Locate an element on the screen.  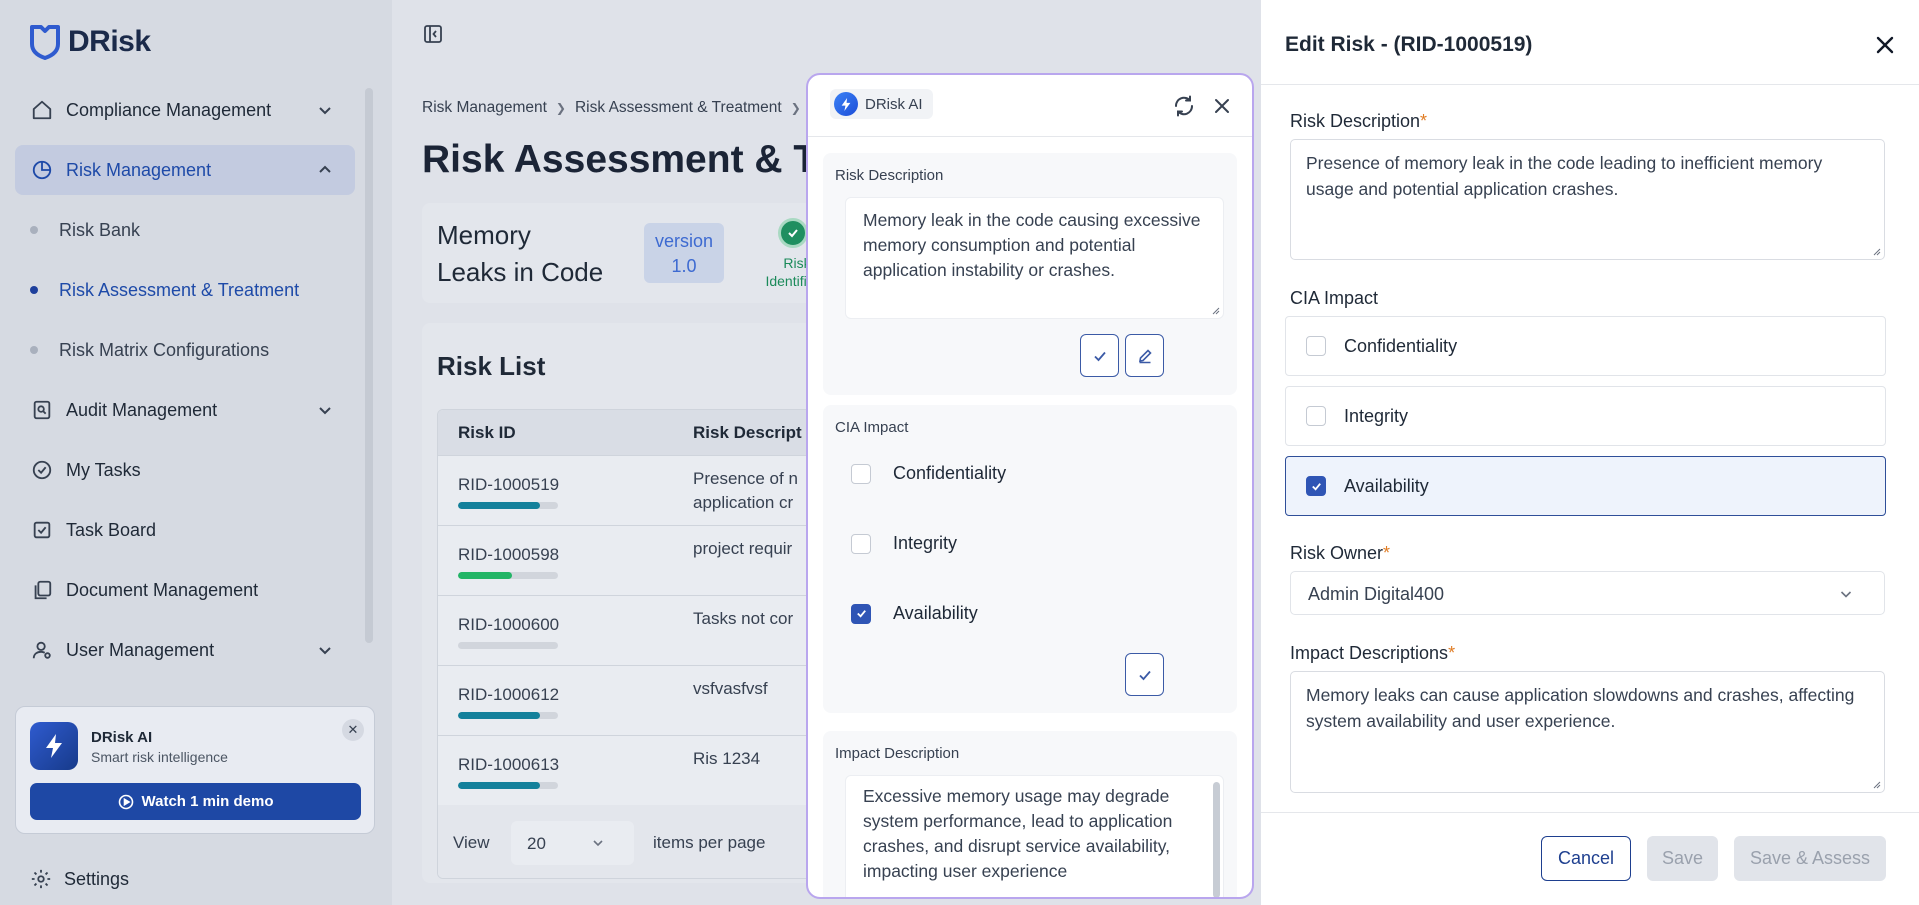
watch-demo-button: Watch 1 min demo is located at coordinates (195, 801).